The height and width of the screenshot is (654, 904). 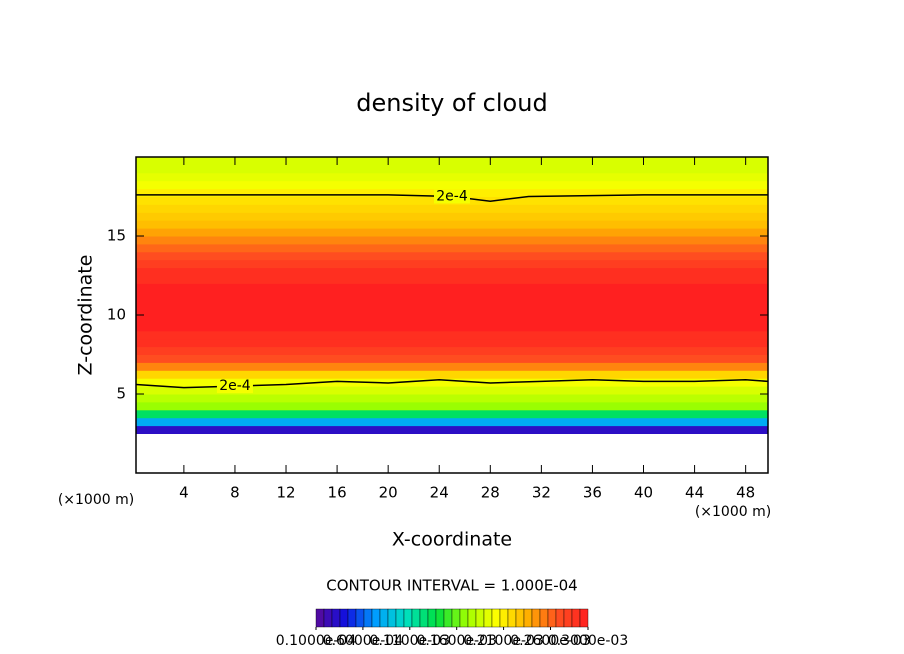 I want to click on contour-line, so click(x=452, y=198).